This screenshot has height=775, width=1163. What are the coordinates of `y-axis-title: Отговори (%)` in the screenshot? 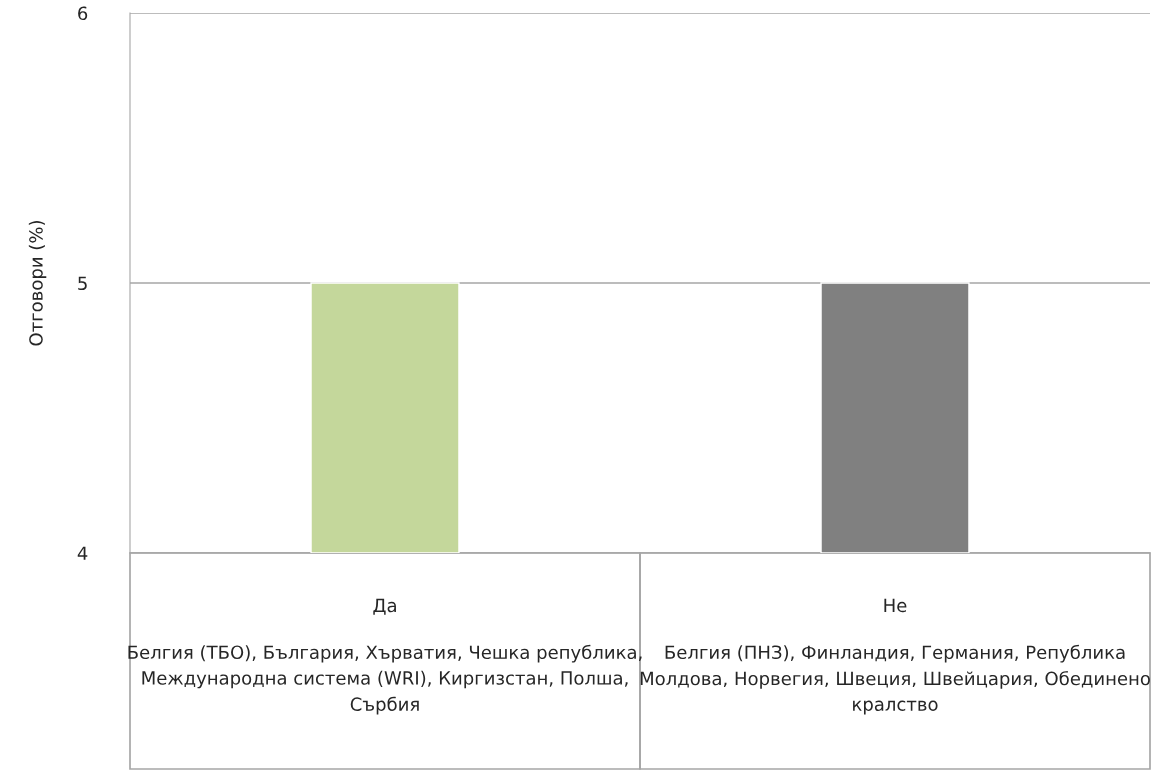 It's located at (37, 283).